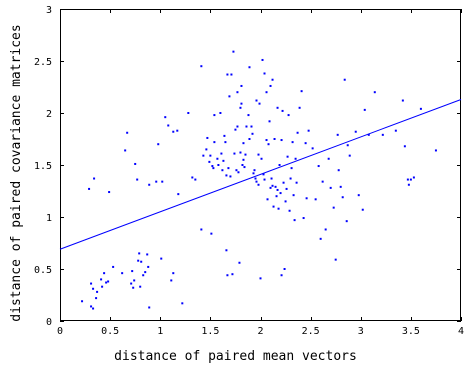 The height and width of the screenshot is (374, 469). I want to click on x-tick-label: 2, so click(260, 331).